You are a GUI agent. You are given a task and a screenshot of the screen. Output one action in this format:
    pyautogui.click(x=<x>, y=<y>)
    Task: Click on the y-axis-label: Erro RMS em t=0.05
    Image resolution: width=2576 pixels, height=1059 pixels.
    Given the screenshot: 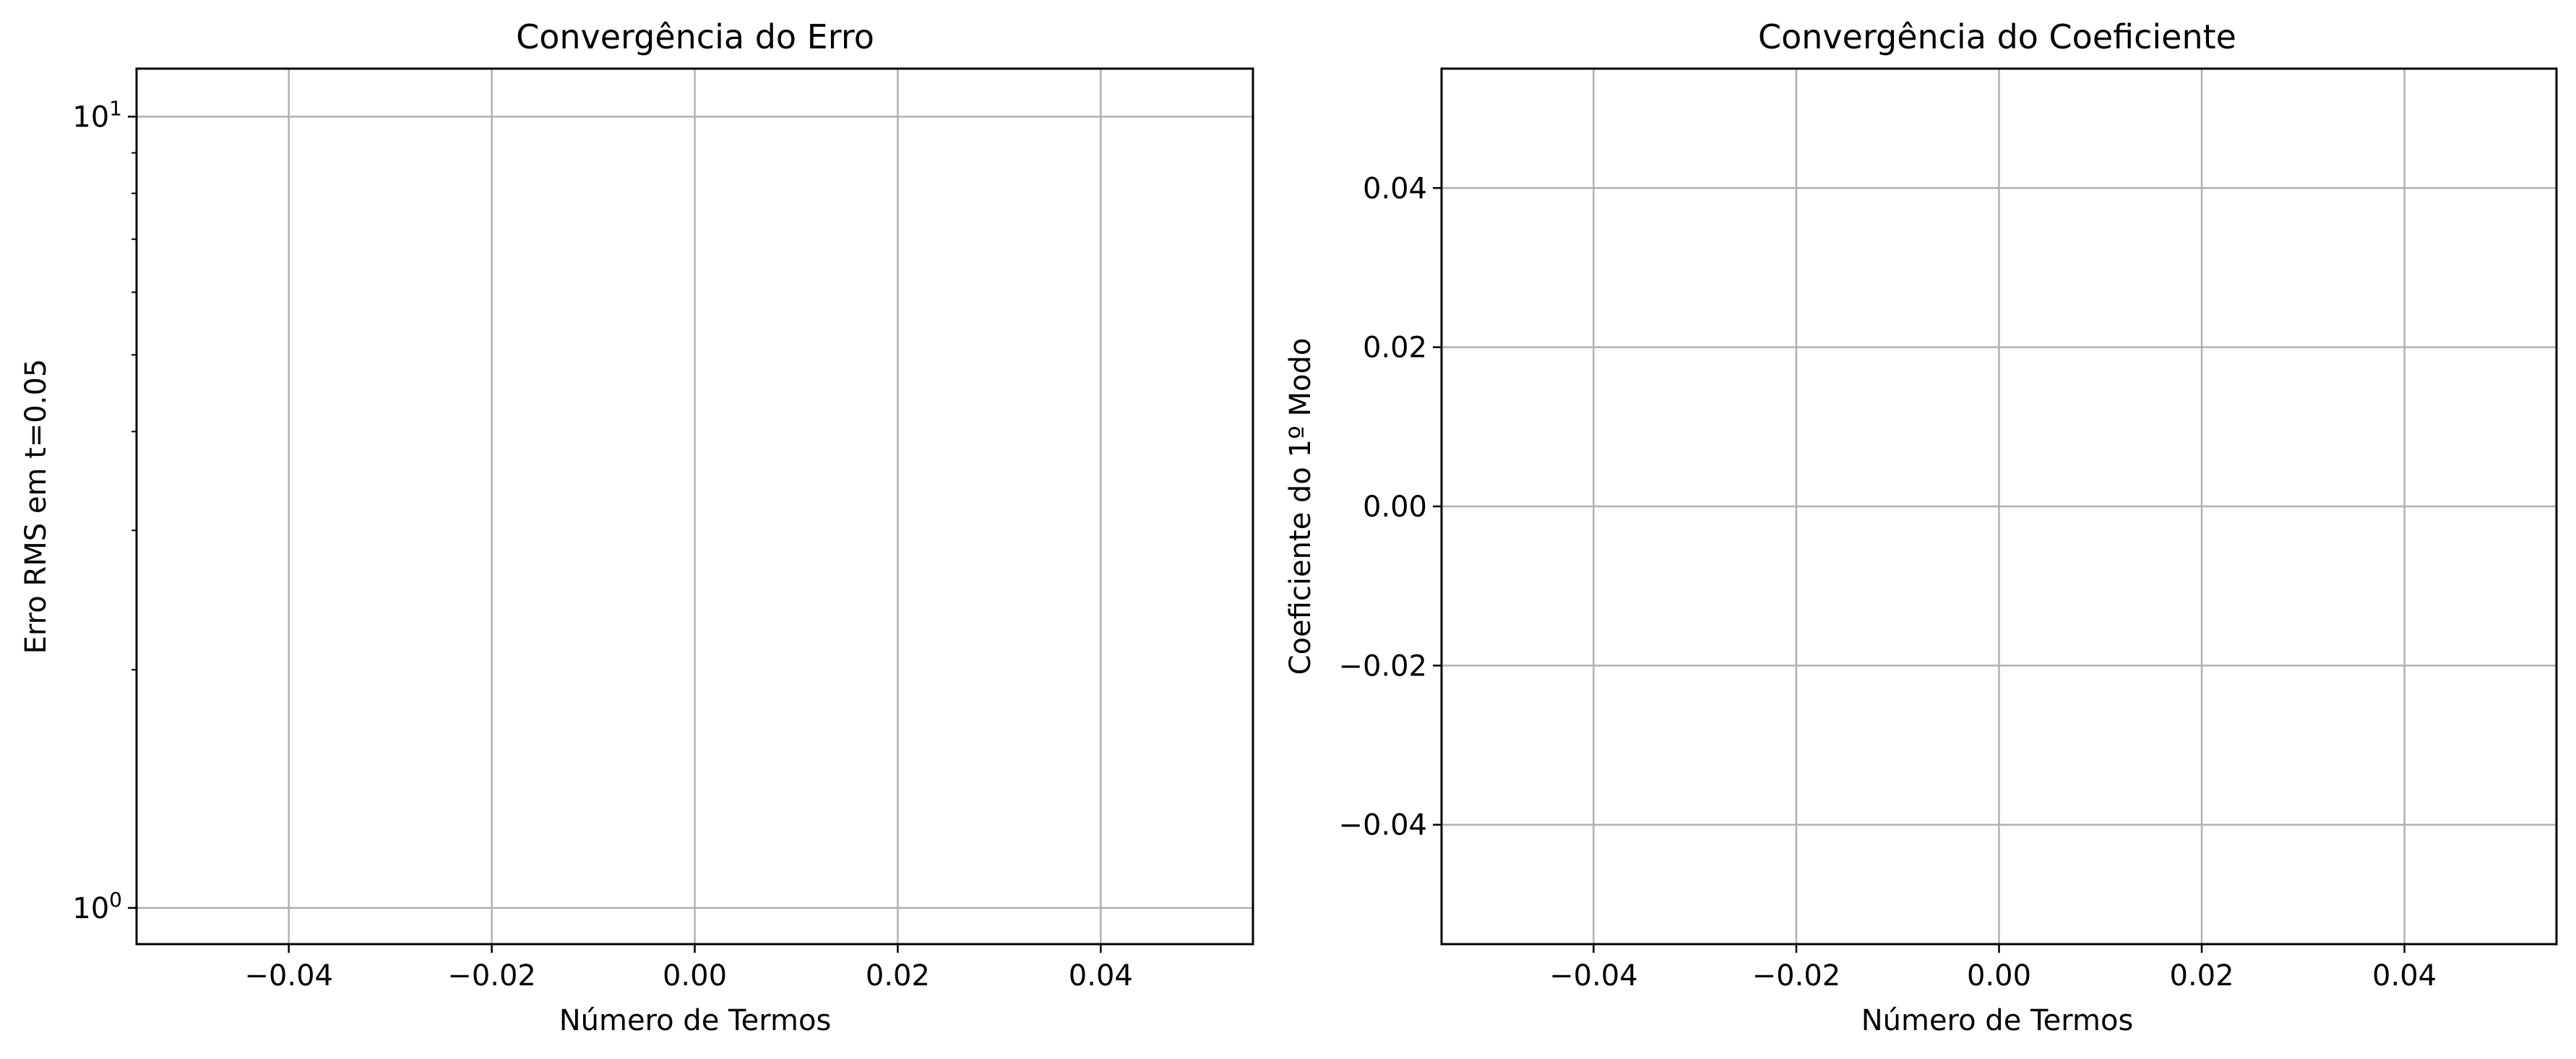 What is the action you would take?
    pyautogui.click(x=36, y=506)
    